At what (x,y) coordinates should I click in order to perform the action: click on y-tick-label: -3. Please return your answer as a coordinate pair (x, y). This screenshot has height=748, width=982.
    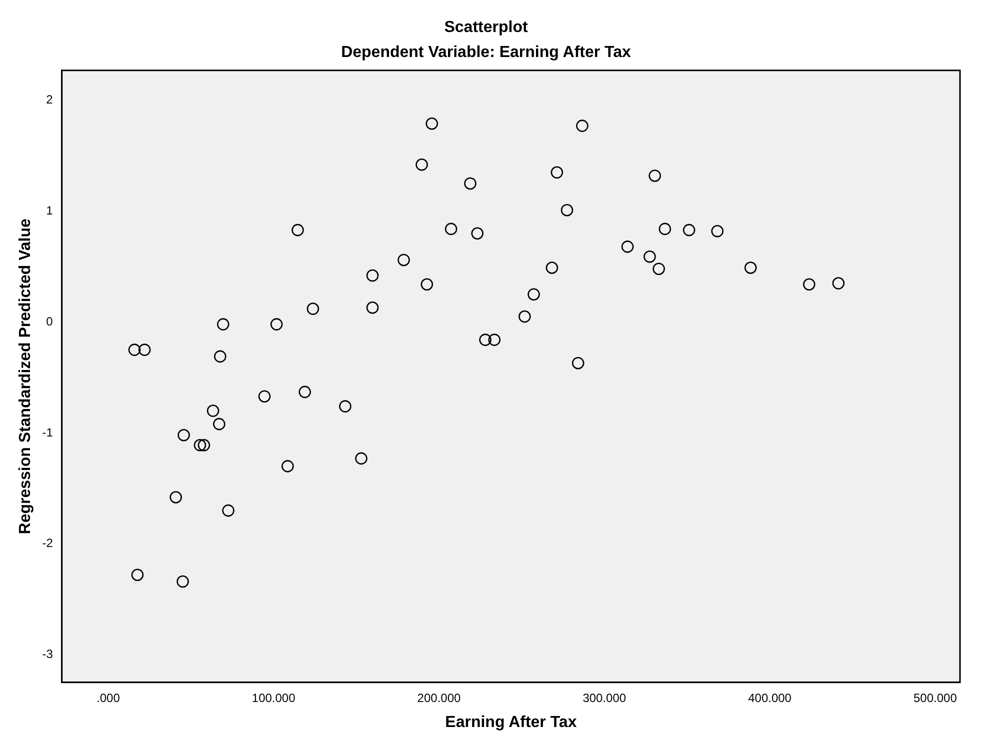
    Looking at the image, I should click on (48, 653).